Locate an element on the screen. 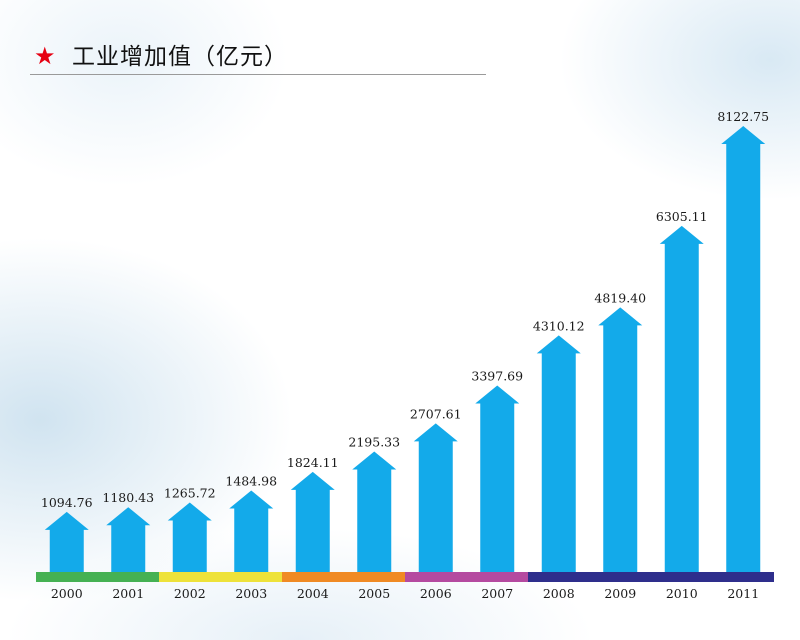 Image resolution: width=800 pixels, height=640 pixels. bar-2003 is located at coordinates (251, 531).